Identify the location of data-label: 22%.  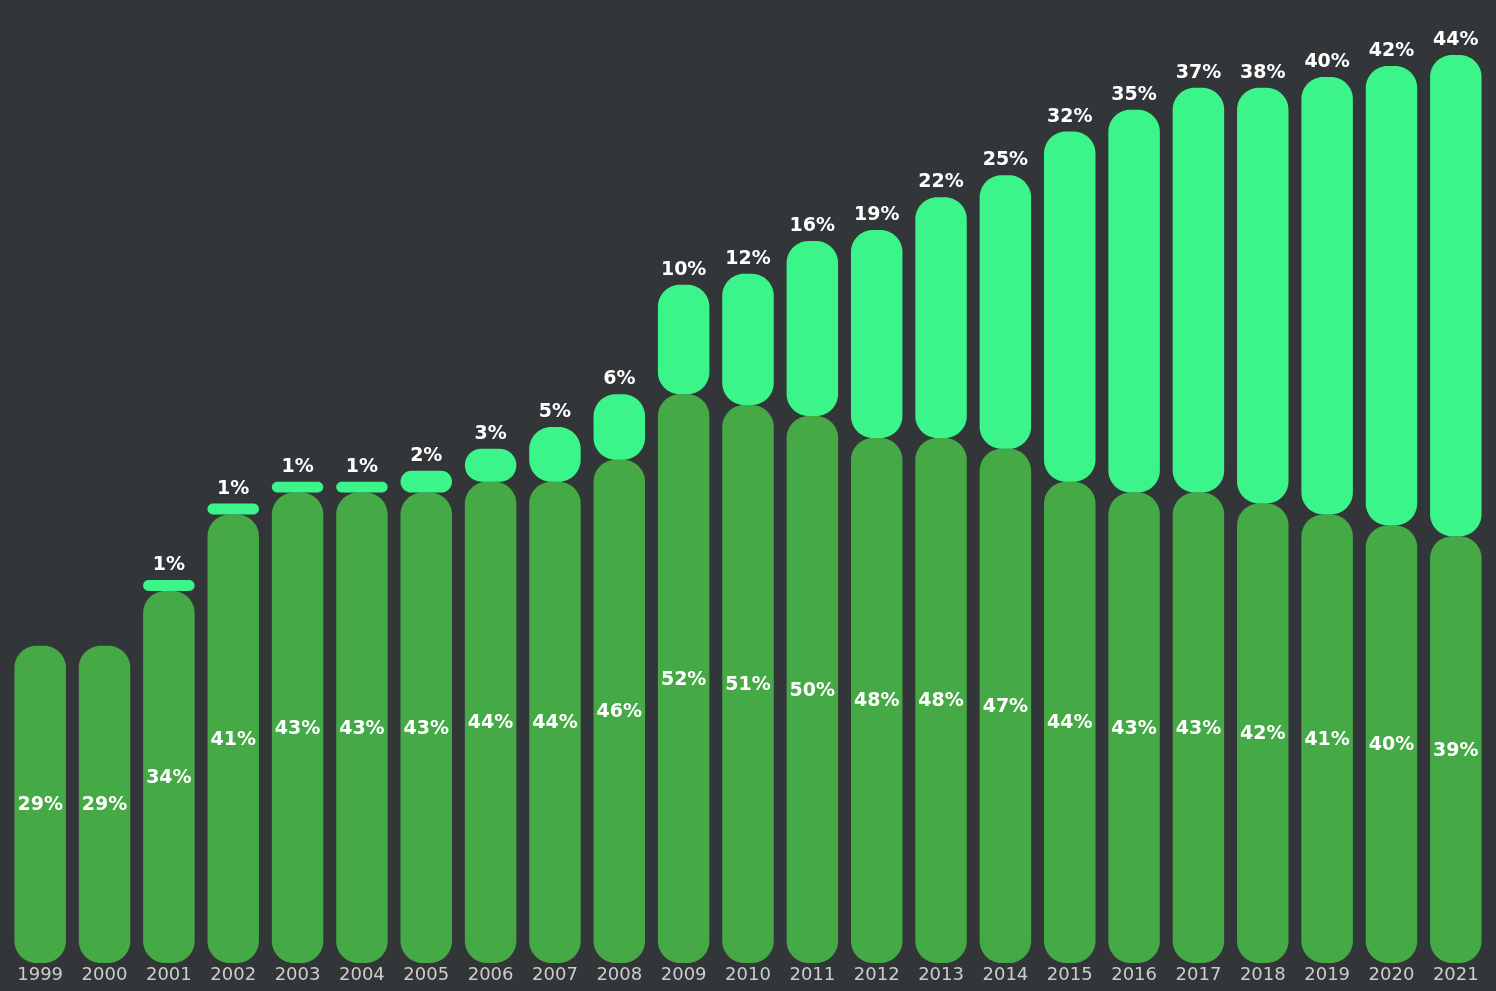
(941, 180).